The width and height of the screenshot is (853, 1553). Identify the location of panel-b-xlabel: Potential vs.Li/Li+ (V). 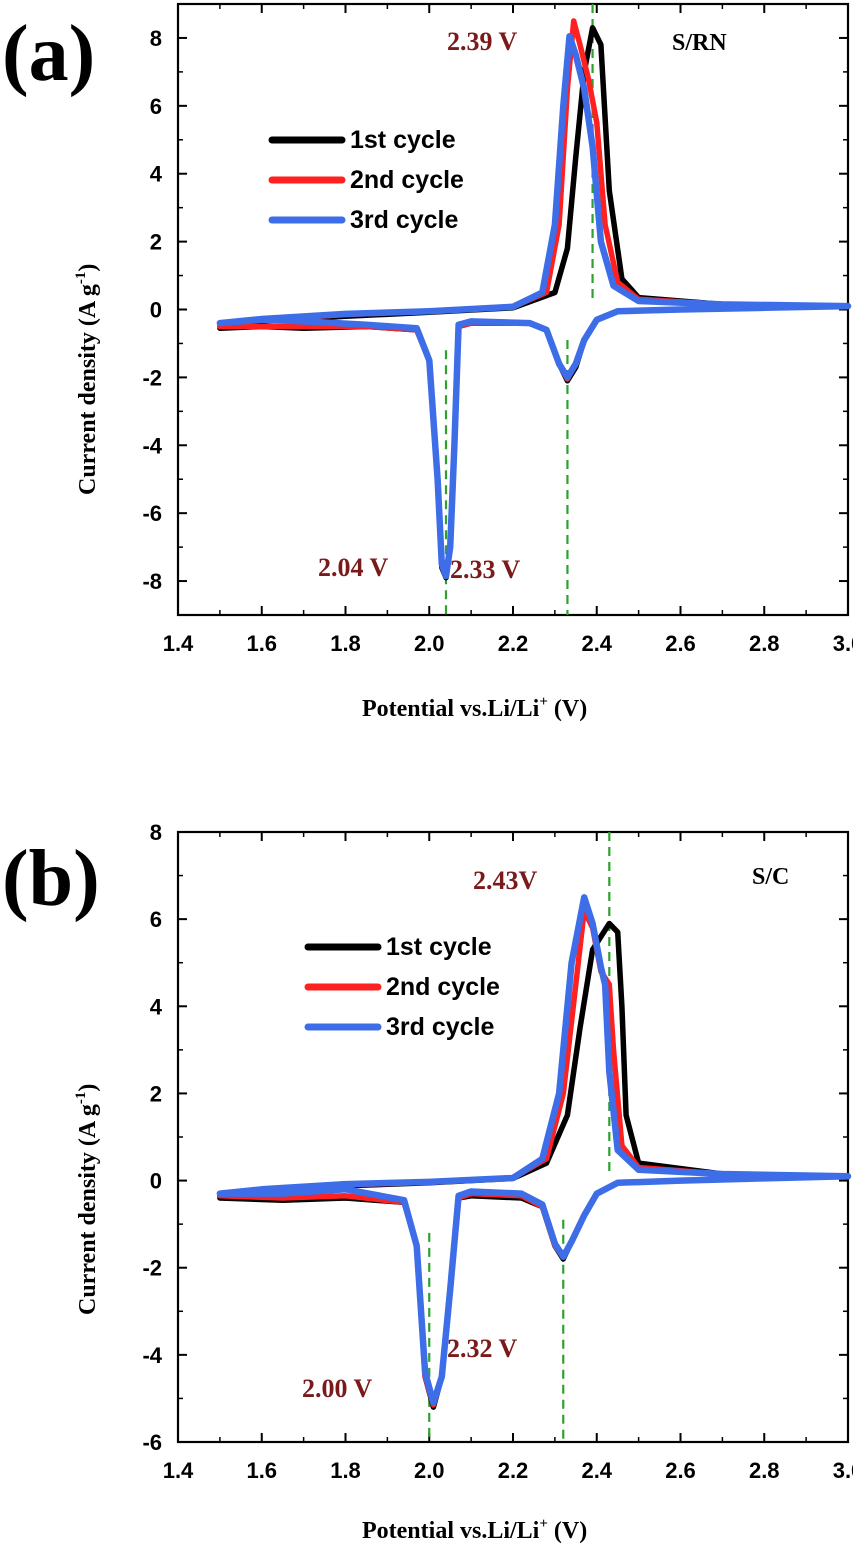
(474, 1530).